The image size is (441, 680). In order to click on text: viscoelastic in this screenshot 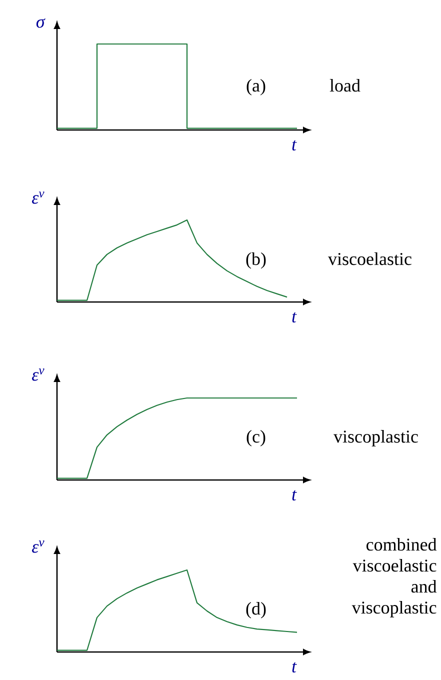, I will do `click(370, 259)`.